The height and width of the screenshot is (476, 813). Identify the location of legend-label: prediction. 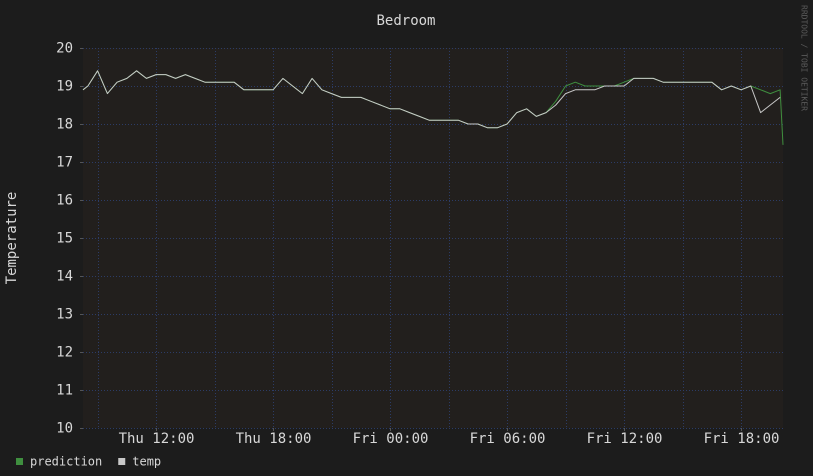
(66, 462).